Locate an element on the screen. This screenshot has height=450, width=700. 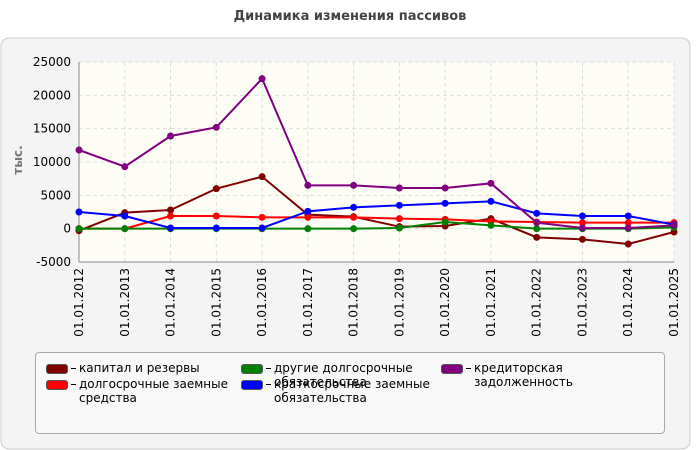
x-tick-label: 01.01.2022 is located at coordinates (537, 302).